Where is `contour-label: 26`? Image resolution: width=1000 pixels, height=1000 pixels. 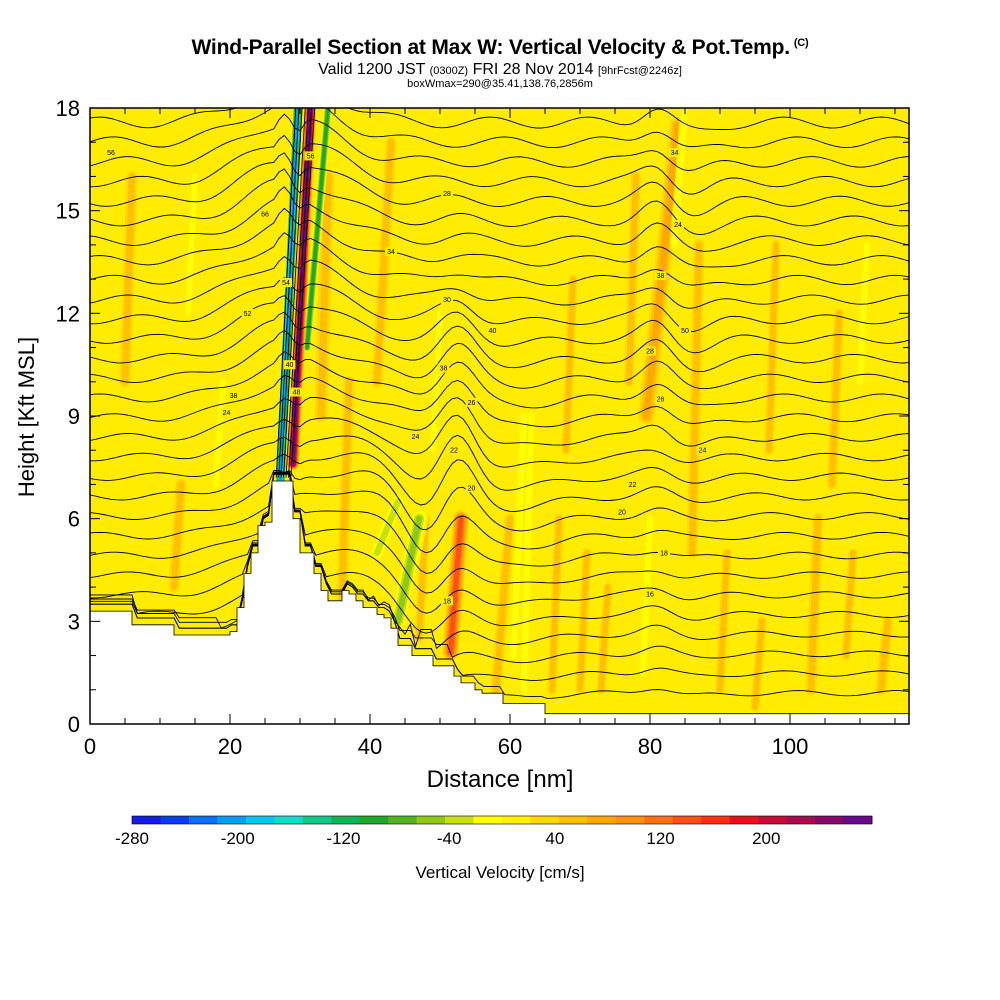 contour-label: 26 is located at coordinates (472, 403).